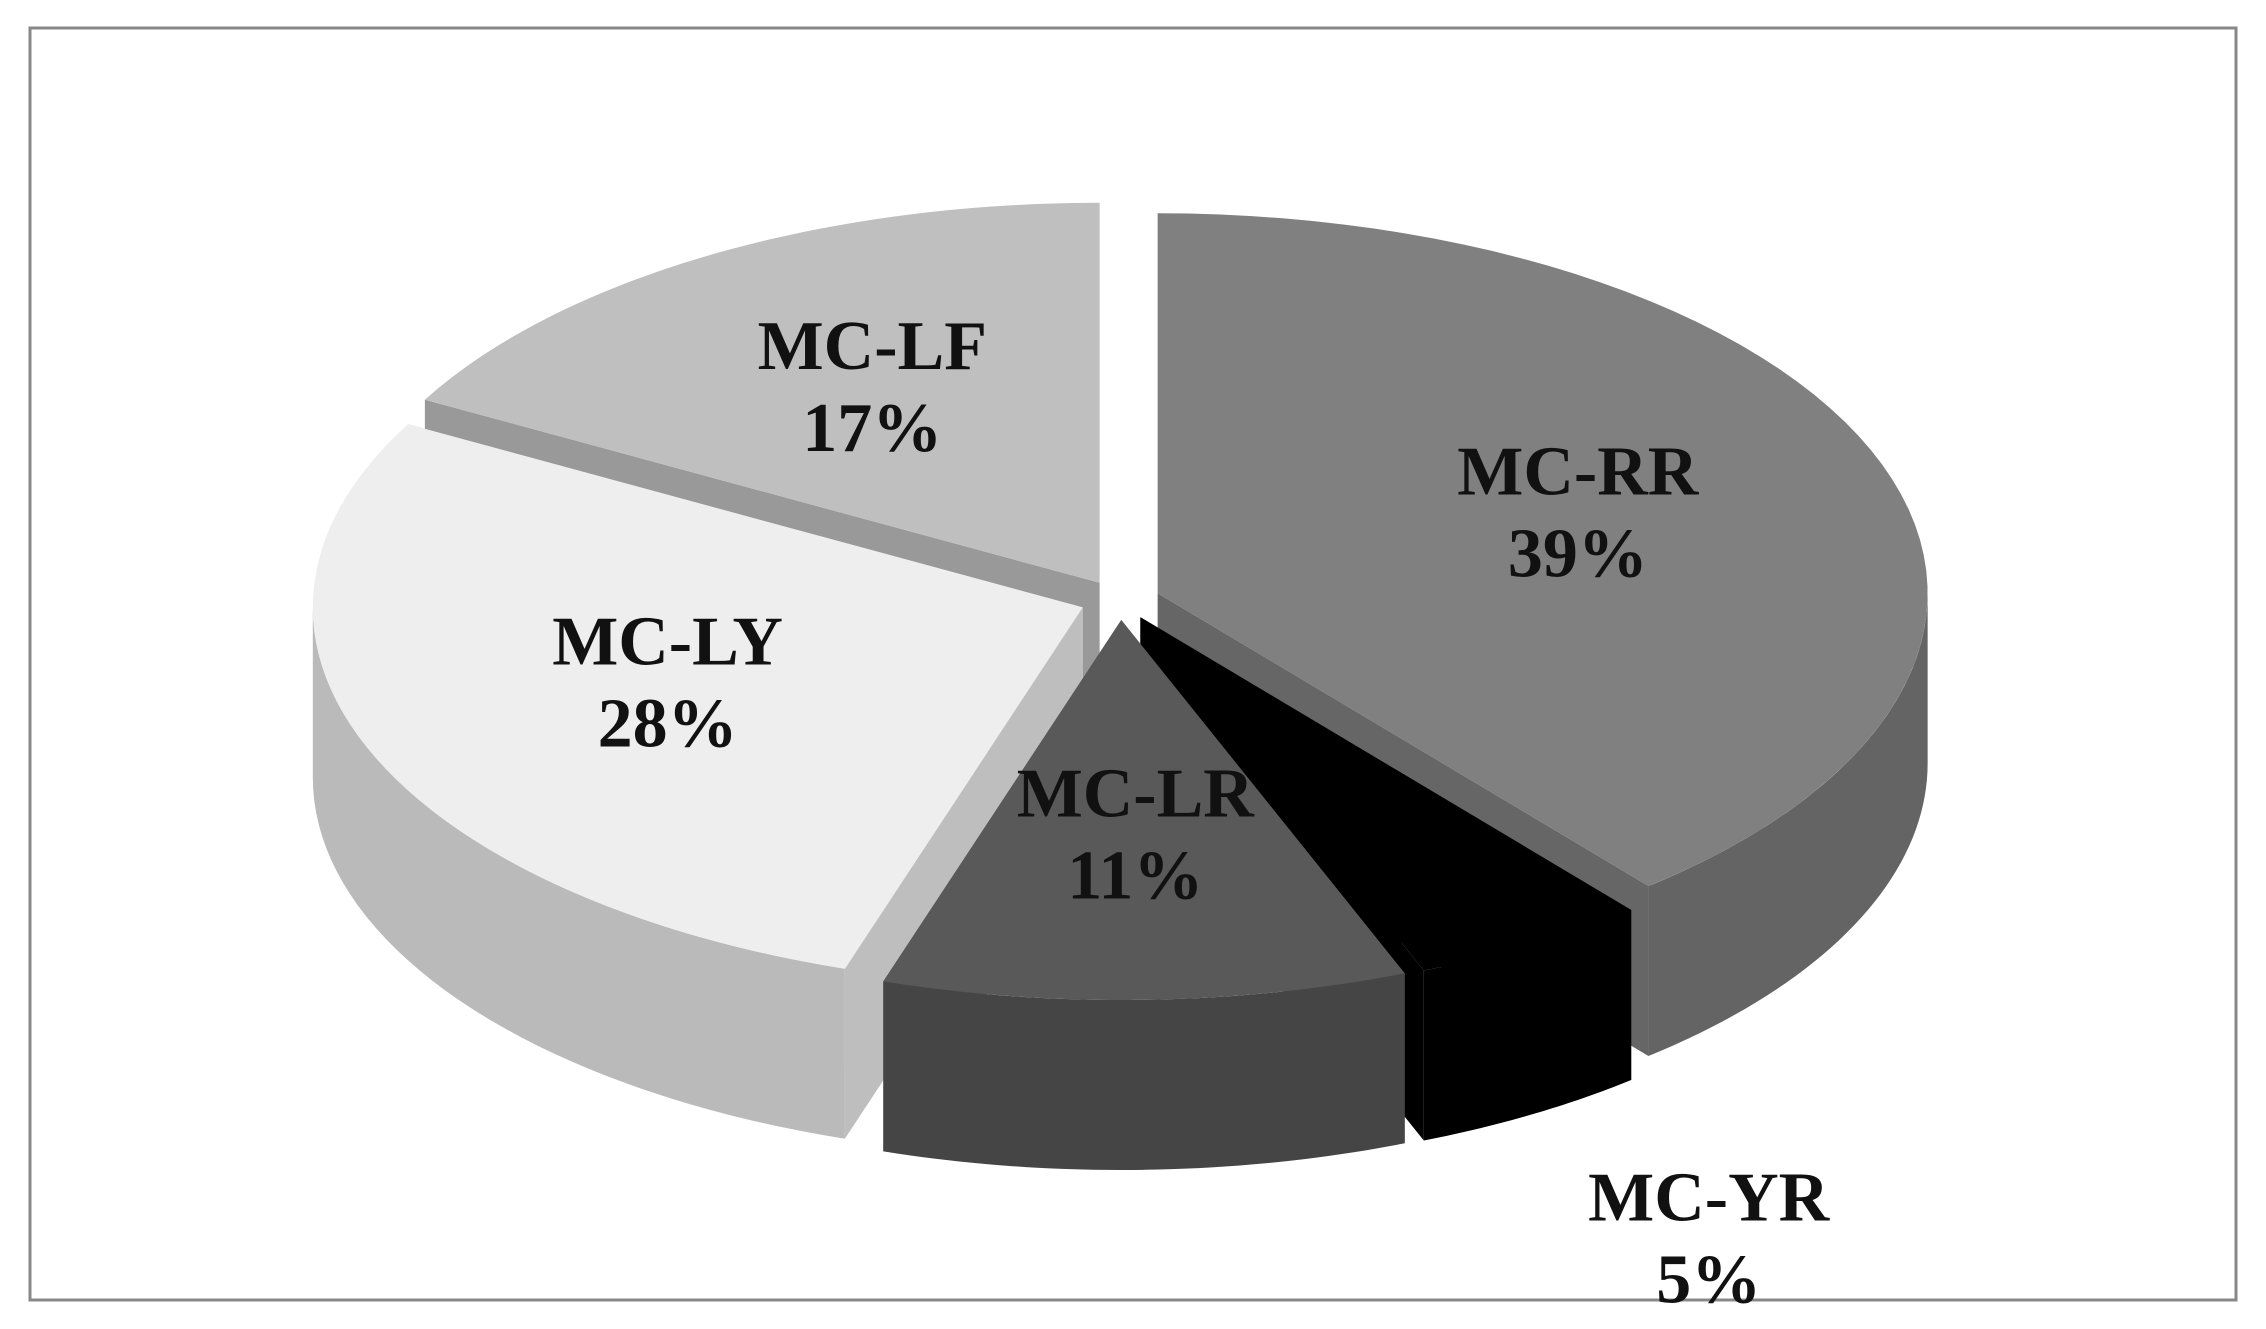 Image resolution: width=2266 pixels, height=1329 pixels. Describe the element at coordinates (1135, 875) in the screenshot. I see `data-label-value: 11%` at that location.